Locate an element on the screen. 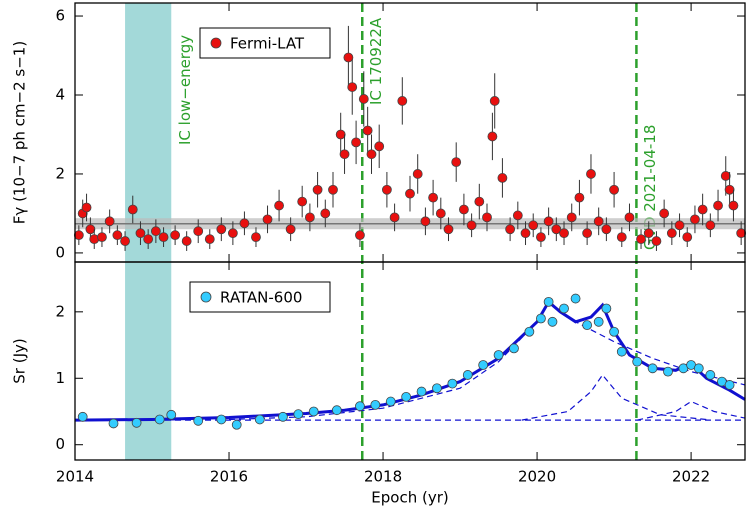  y-tick-label: 4 is located at coordinates (60, 94).